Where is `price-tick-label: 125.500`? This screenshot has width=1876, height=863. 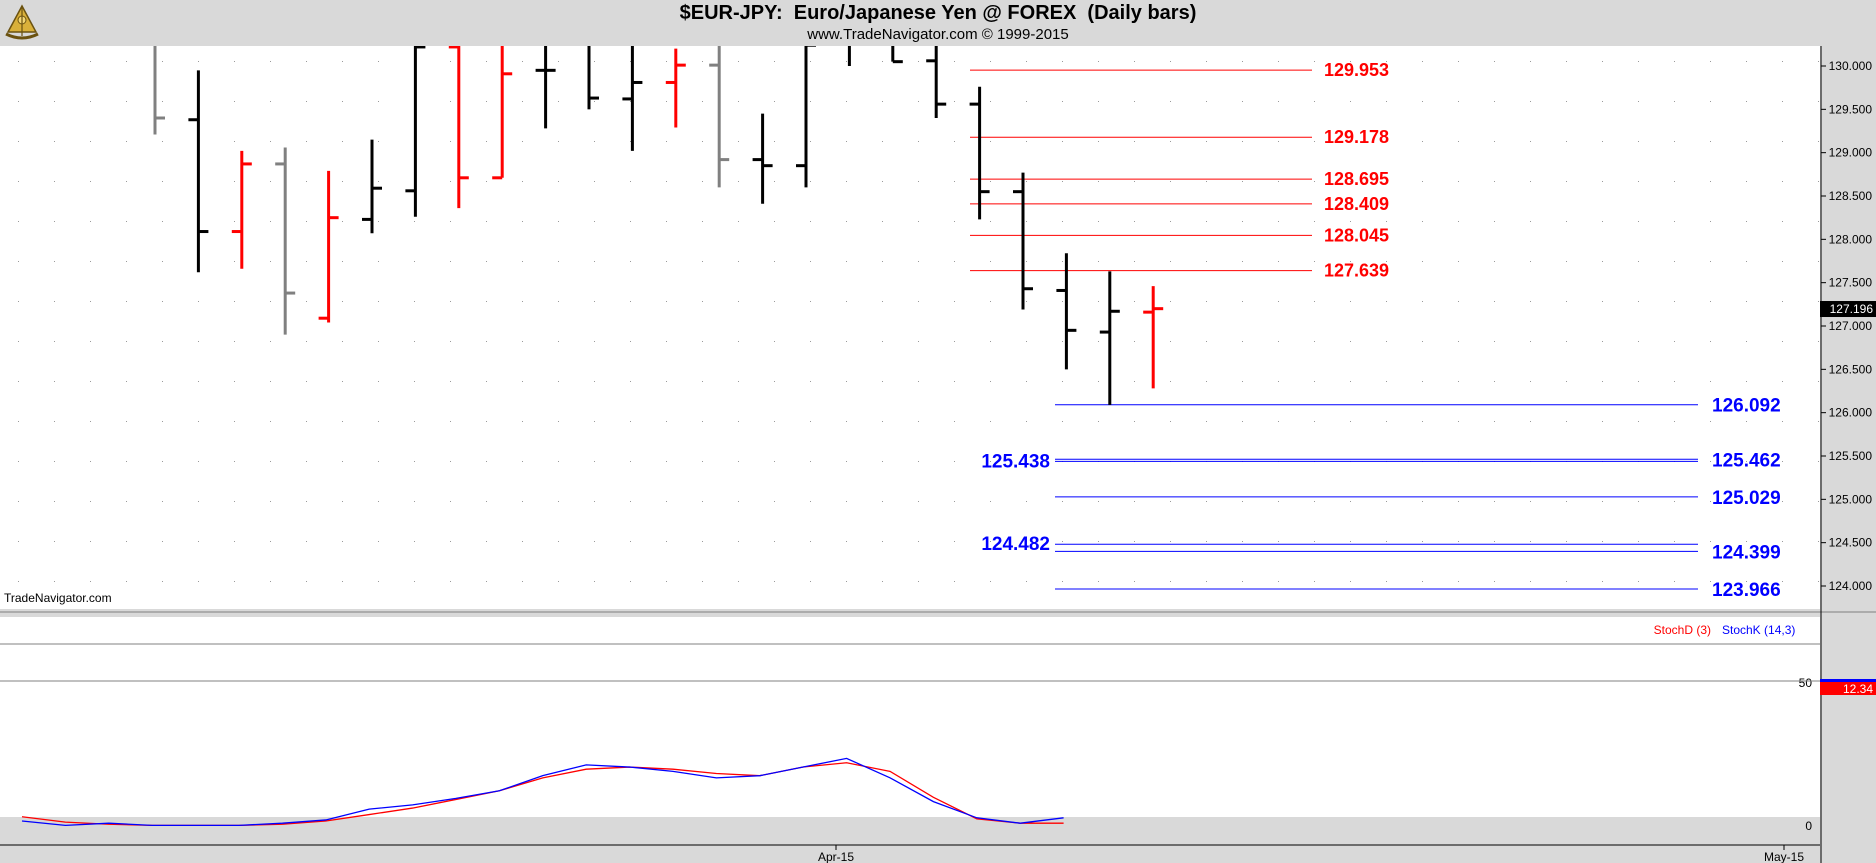 price-tick-label: 125.500 is located at coordinates (1851, 456).